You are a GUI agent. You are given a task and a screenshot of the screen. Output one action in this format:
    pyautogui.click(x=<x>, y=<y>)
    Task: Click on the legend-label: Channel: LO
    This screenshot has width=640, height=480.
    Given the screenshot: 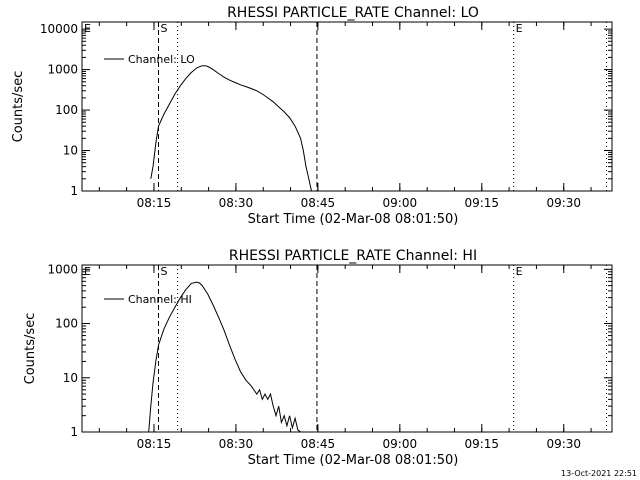 What is the action you would take?
    pyautogui.click(x=161, y=59)
    